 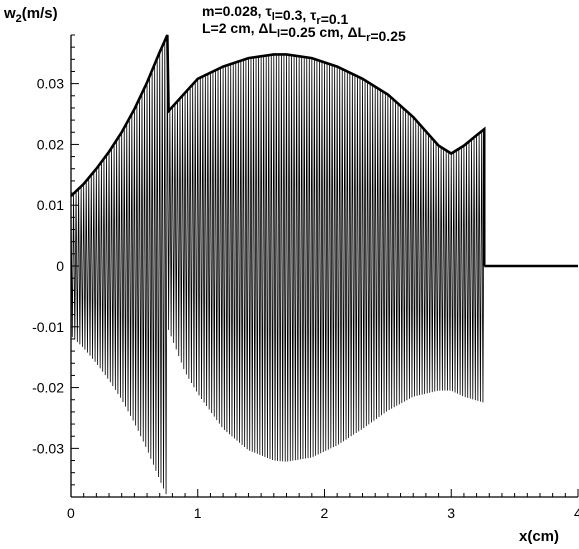 What do you see at coordinates (539, 536) in the screenshot?
I see `x-axis-label: x(cm)` at bounding box center [539, 536].